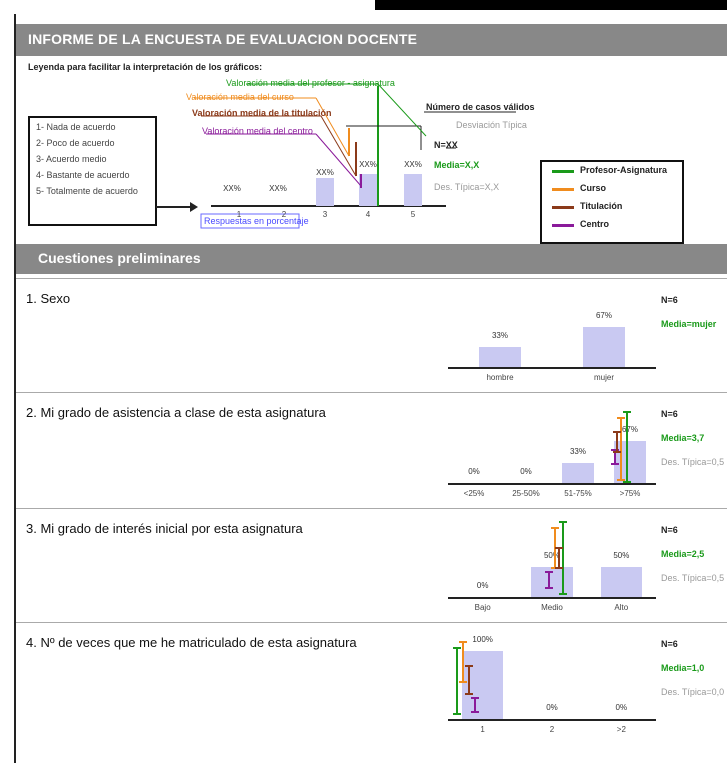 The width and height of the screenshot is (727, 763). What do you see at coordinates (482, 729) in the screenshot?
I see `chart-category-label: 1` at bounding box center [482, 729].